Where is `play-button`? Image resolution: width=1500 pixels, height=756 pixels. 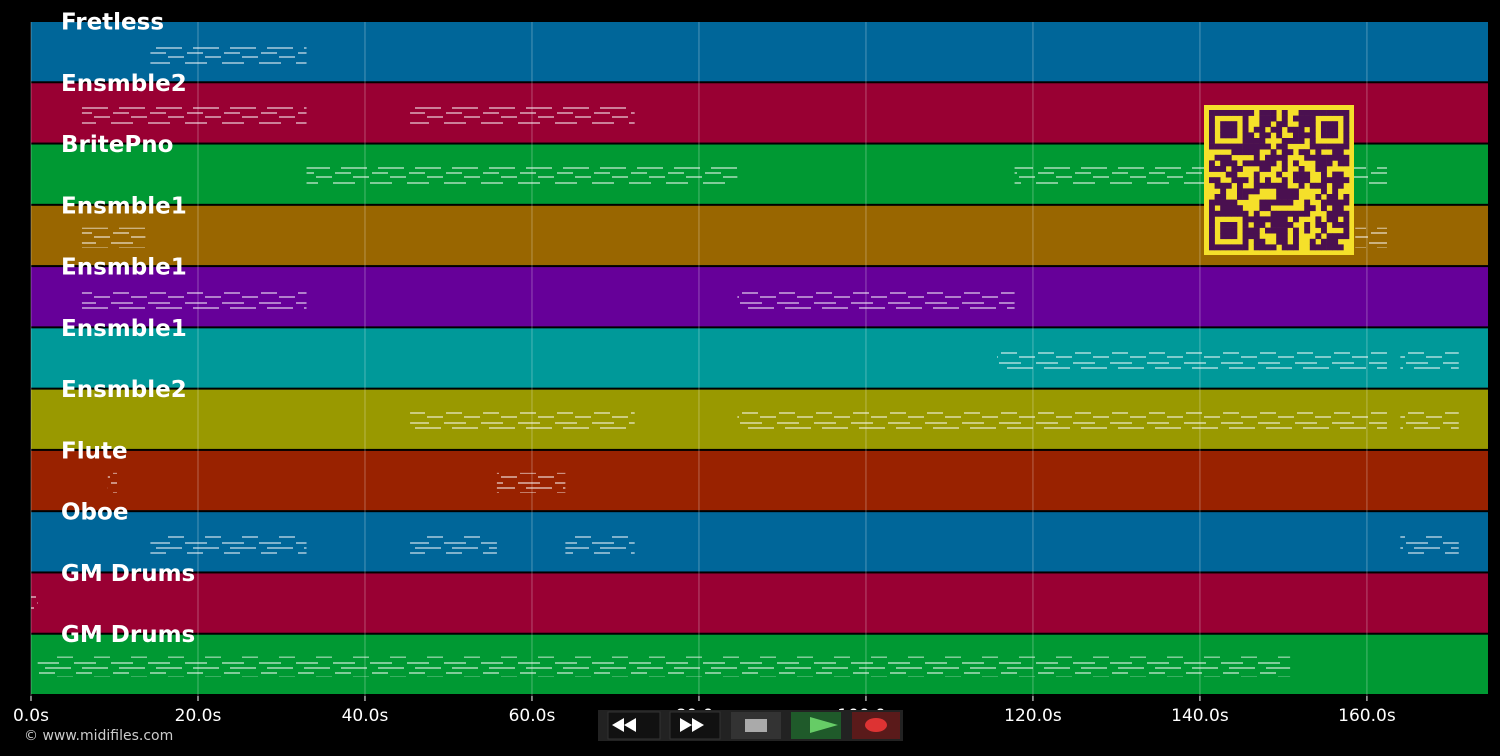 play-button is located at coordinates (816, 725).